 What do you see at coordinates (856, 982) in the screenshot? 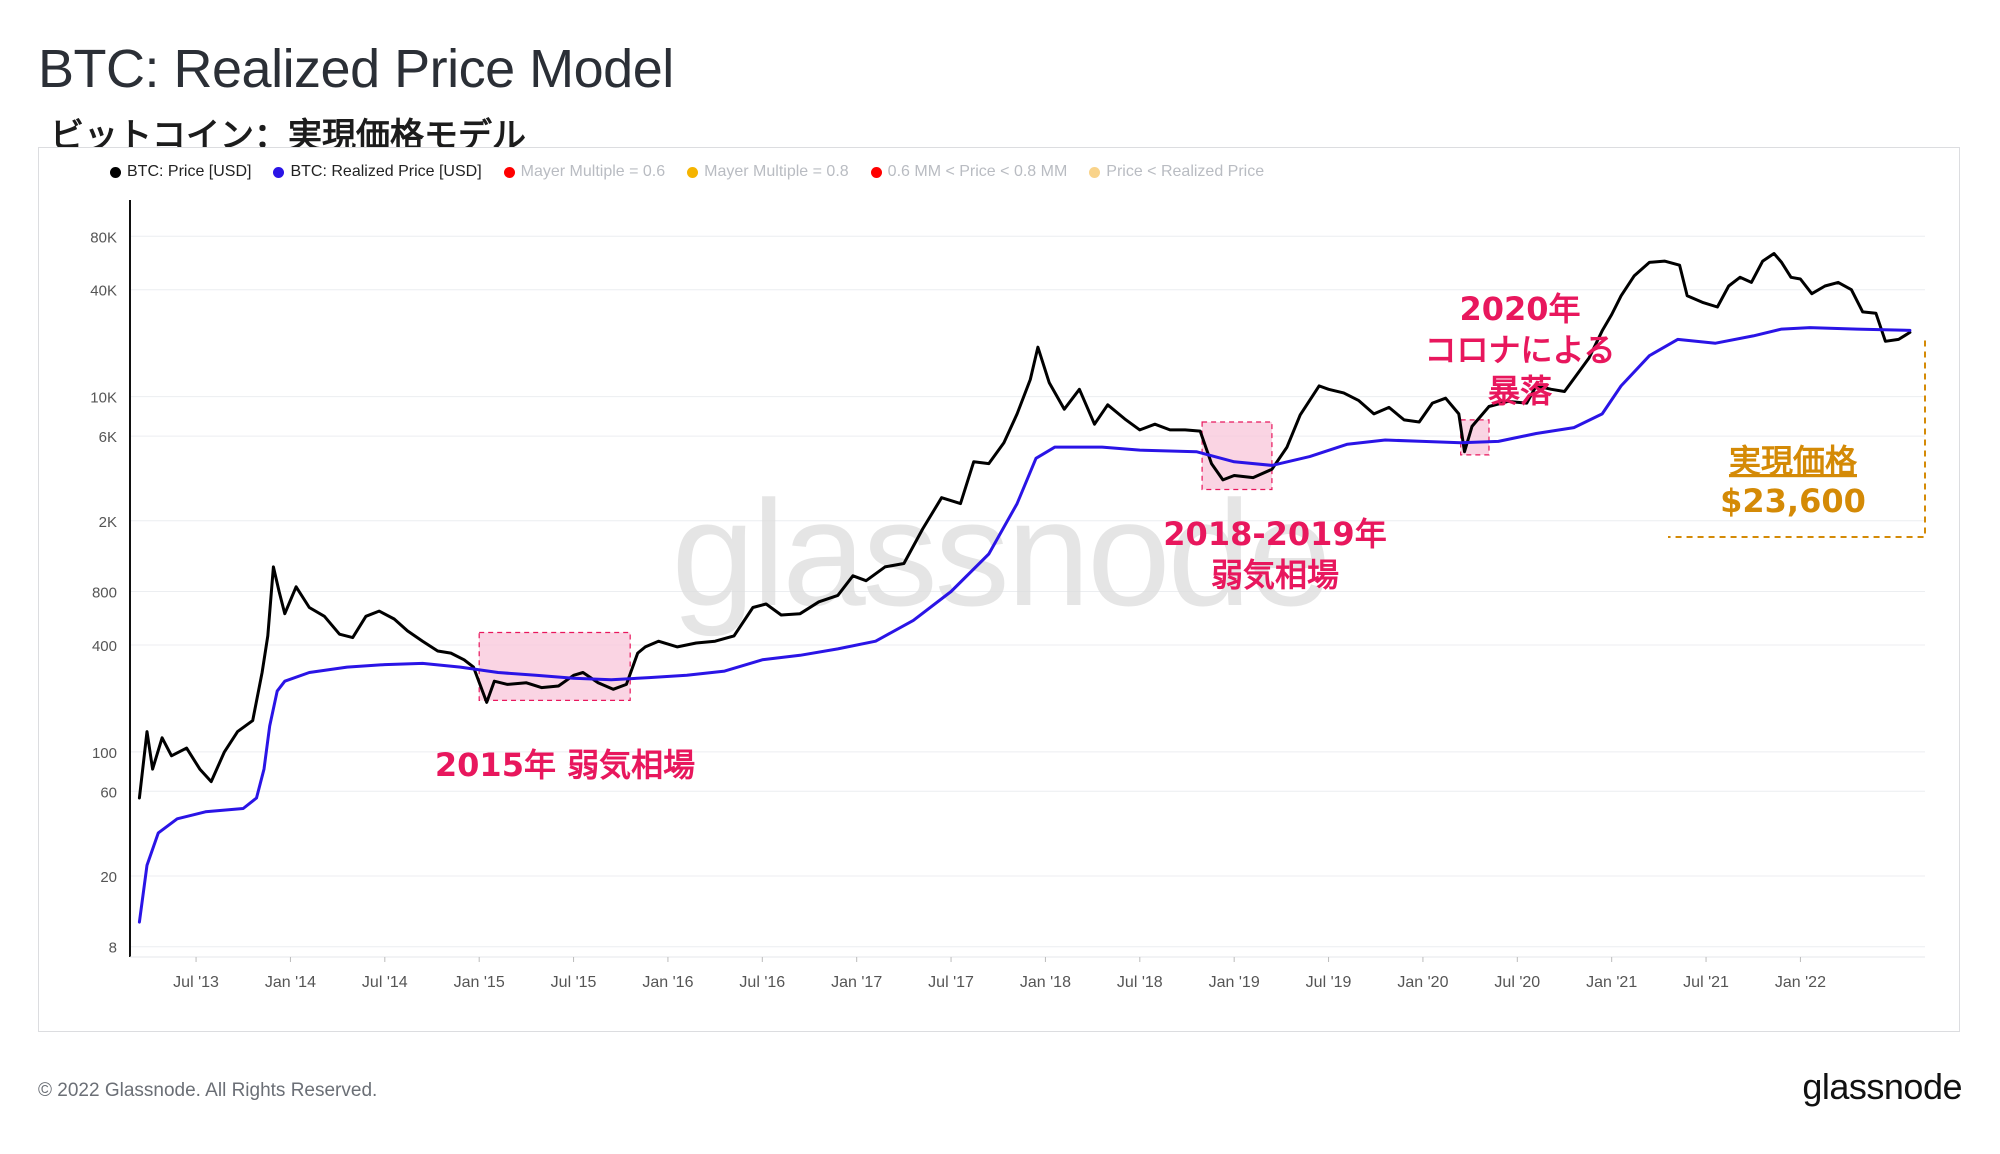
I see `x-tick-label: Jan '17` at bounding box center [856, 982].